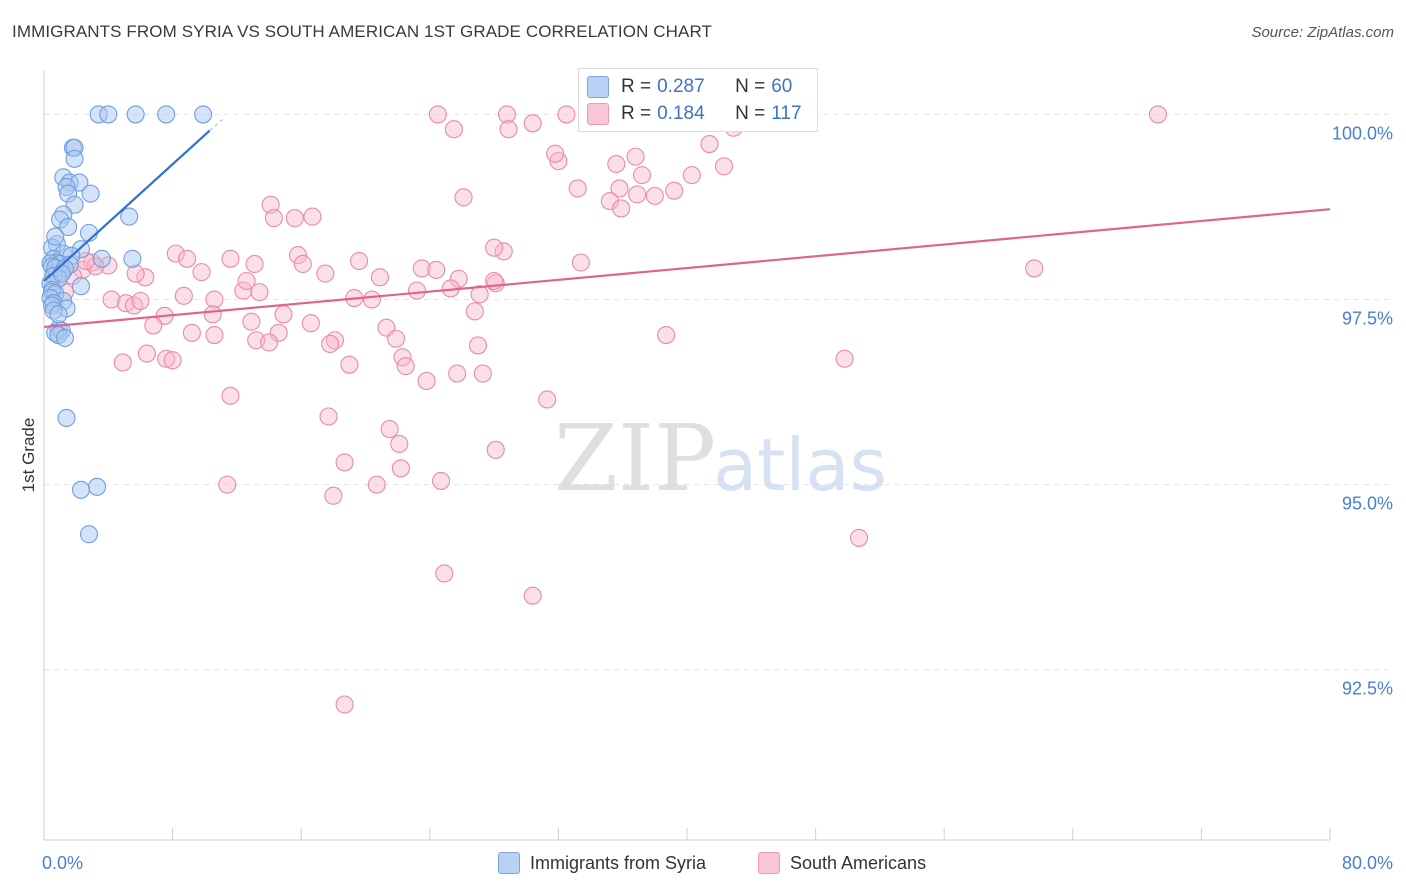  Describe the element at coordinates (62, 863) in the screenshot. I see `x-tick-label-left: 0.0%` at that location.